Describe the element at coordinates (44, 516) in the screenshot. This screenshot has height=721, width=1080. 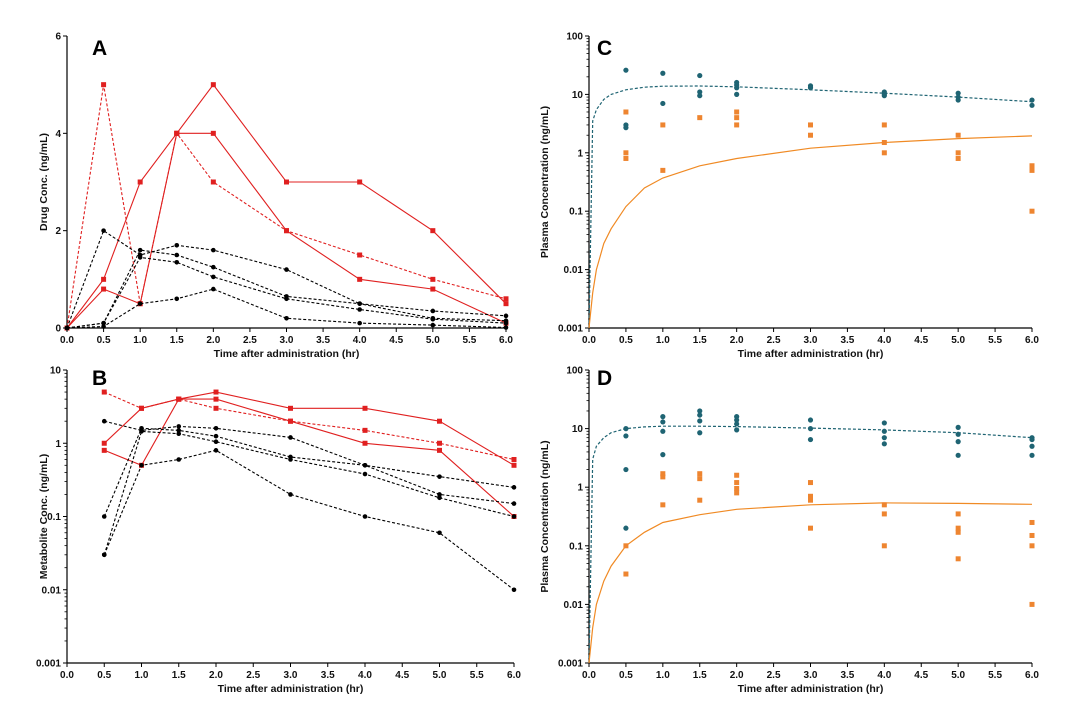
I see `y-axis-title: Metabolite Conc. (ng/mL)` at that location.